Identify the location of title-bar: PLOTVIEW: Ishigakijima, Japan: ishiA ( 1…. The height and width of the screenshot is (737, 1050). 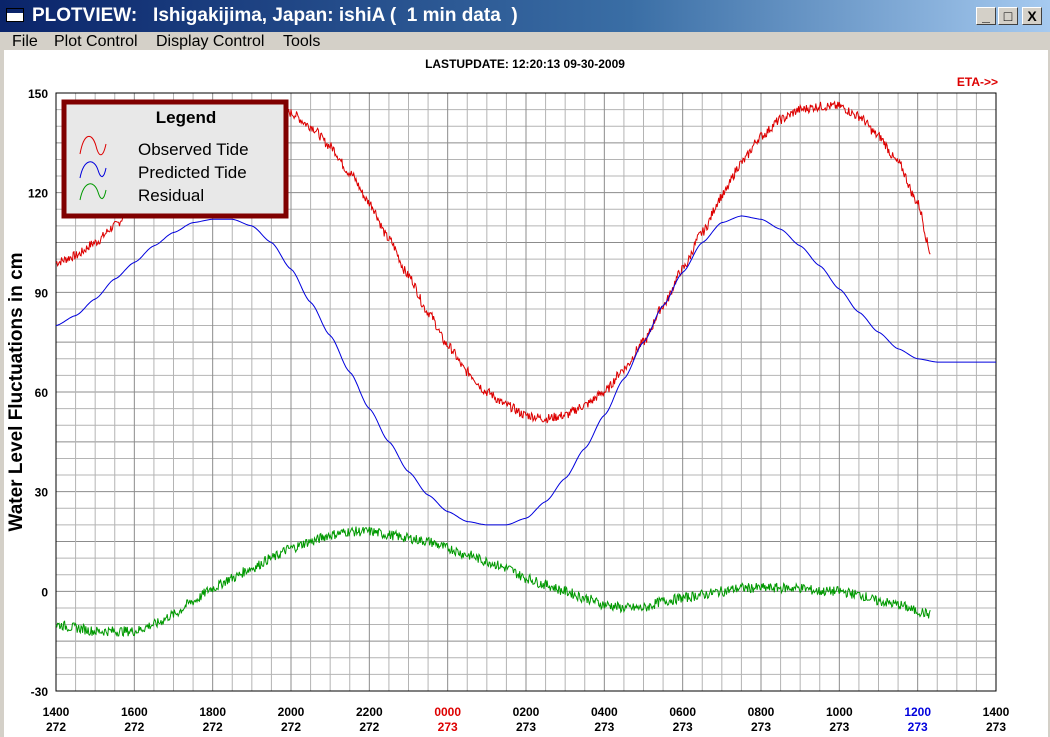
(525, 16).